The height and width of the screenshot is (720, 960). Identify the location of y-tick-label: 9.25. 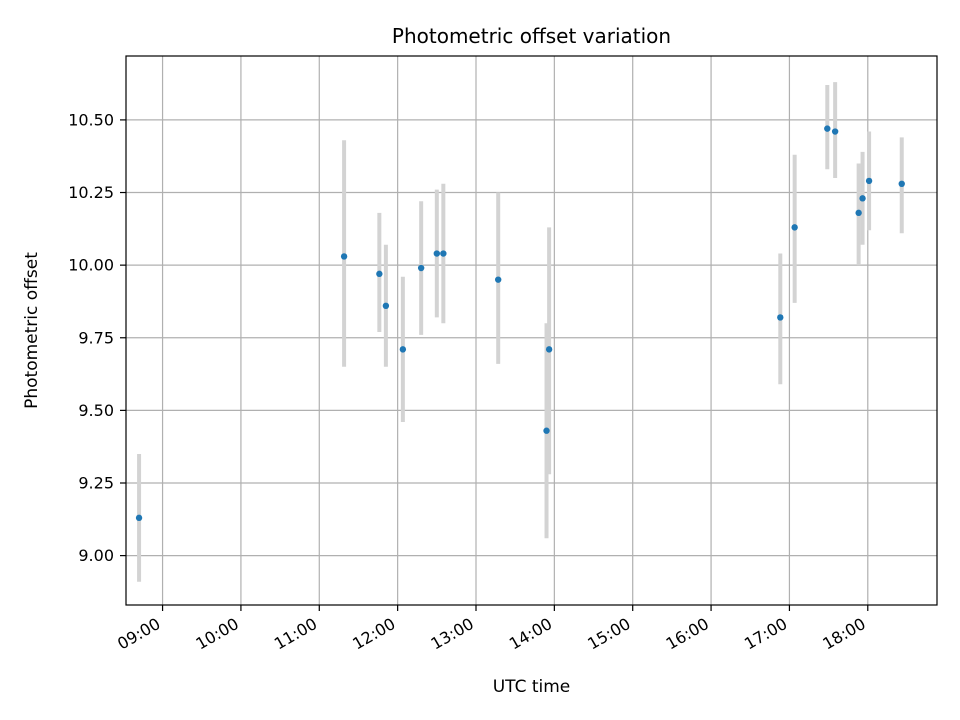
(96, 483).